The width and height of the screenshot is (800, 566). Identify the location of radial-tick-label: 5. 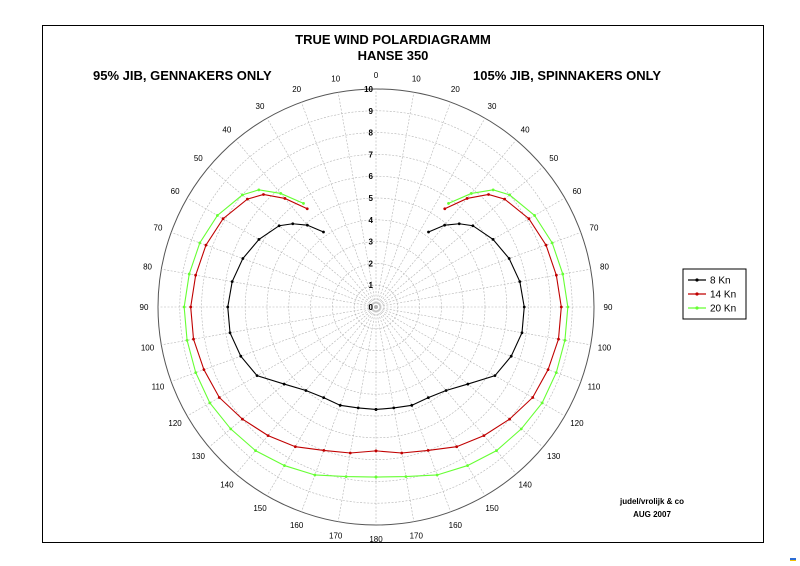
(371, 198).